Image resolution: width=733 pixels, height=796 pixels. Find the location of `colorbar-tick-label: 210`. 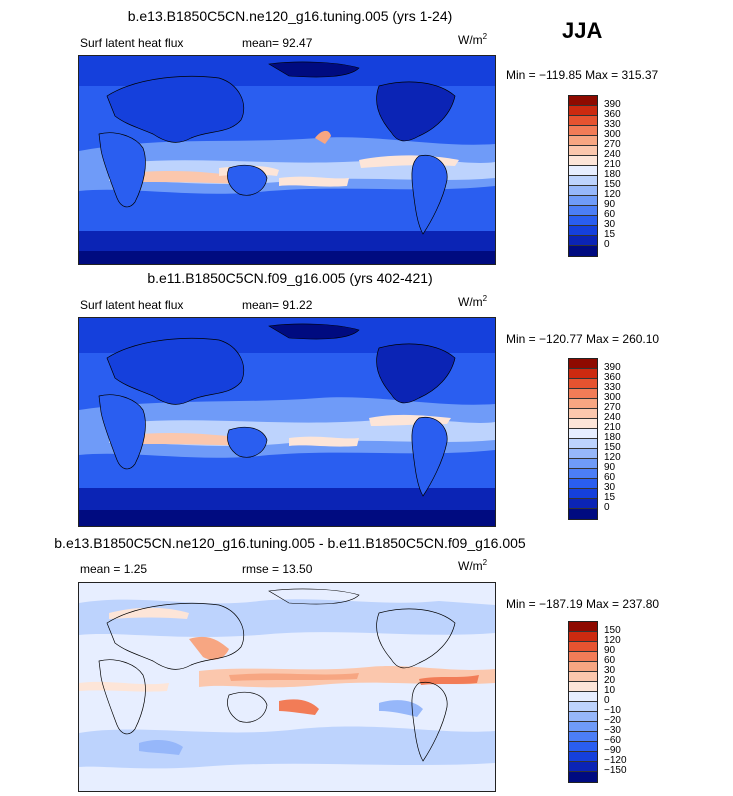

colorbar-tick-label: 210 is located at coordinates (612, 164).